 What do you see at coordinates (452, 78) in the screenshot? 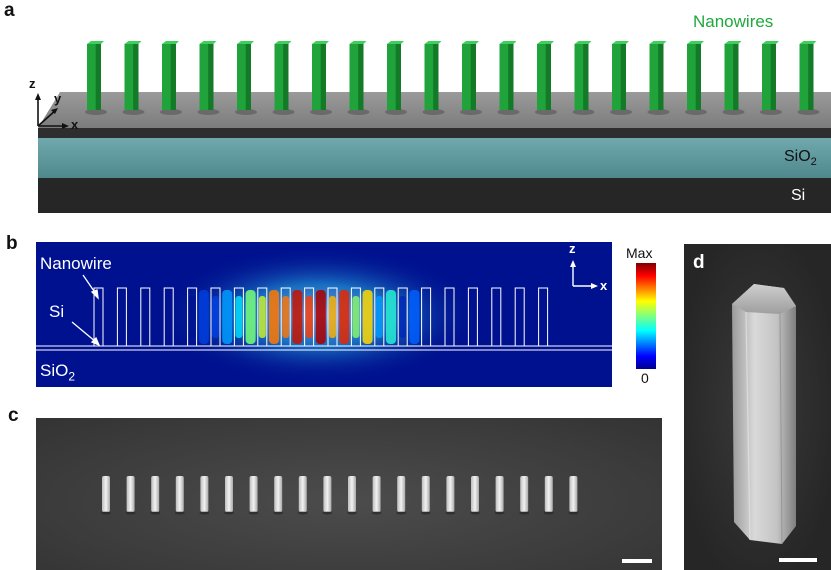
I see `nanowire-array-3d` at bounding box center [452, 78].